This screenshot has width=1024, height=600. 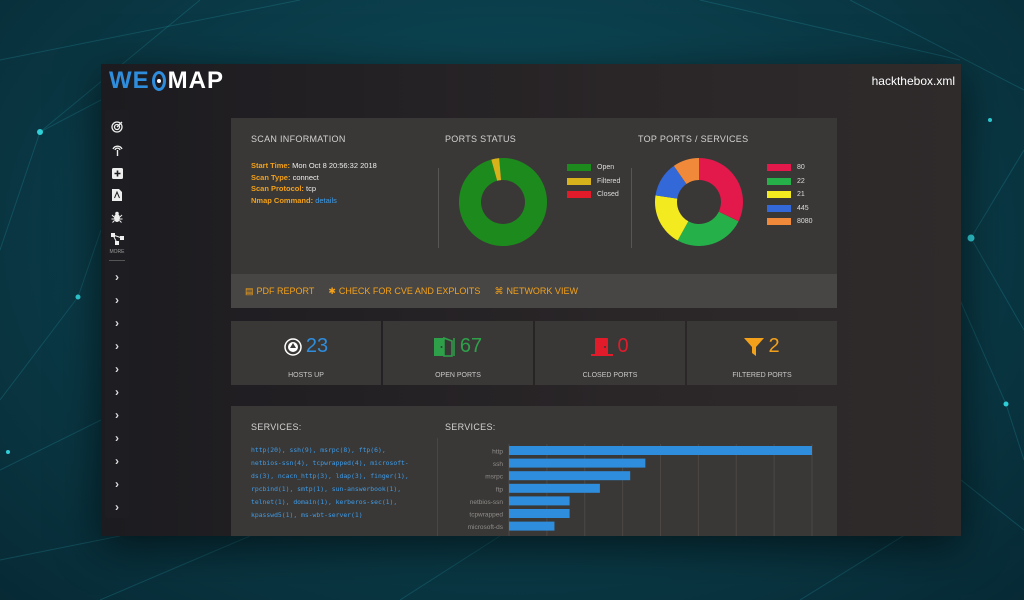 I want to click on legend-item: Closed, so click(x=593, y=195).